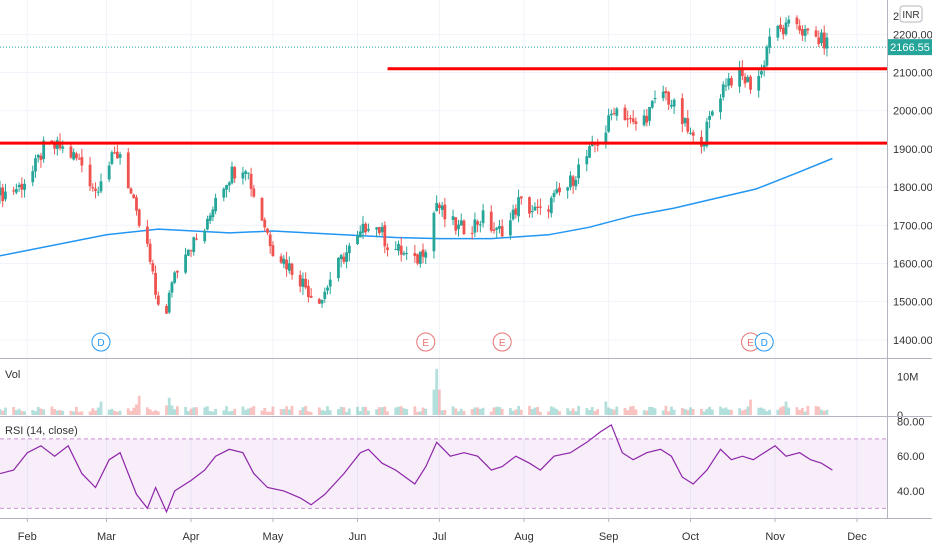  I want to click on rsi-tick-label: 40.00, so click(911, 492).